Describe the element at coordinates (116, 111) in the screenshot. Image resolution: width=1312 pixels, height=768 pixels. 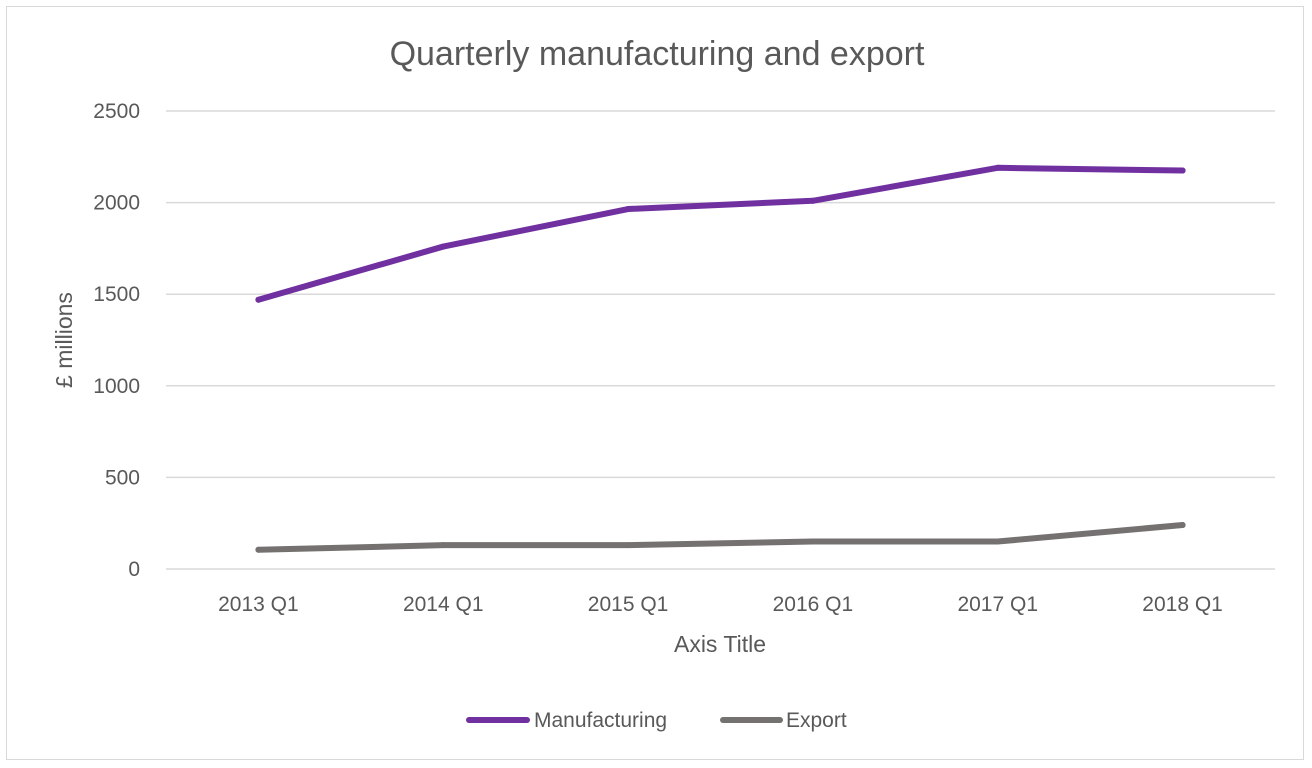
I see `y-tick-label: 2500` at that location.